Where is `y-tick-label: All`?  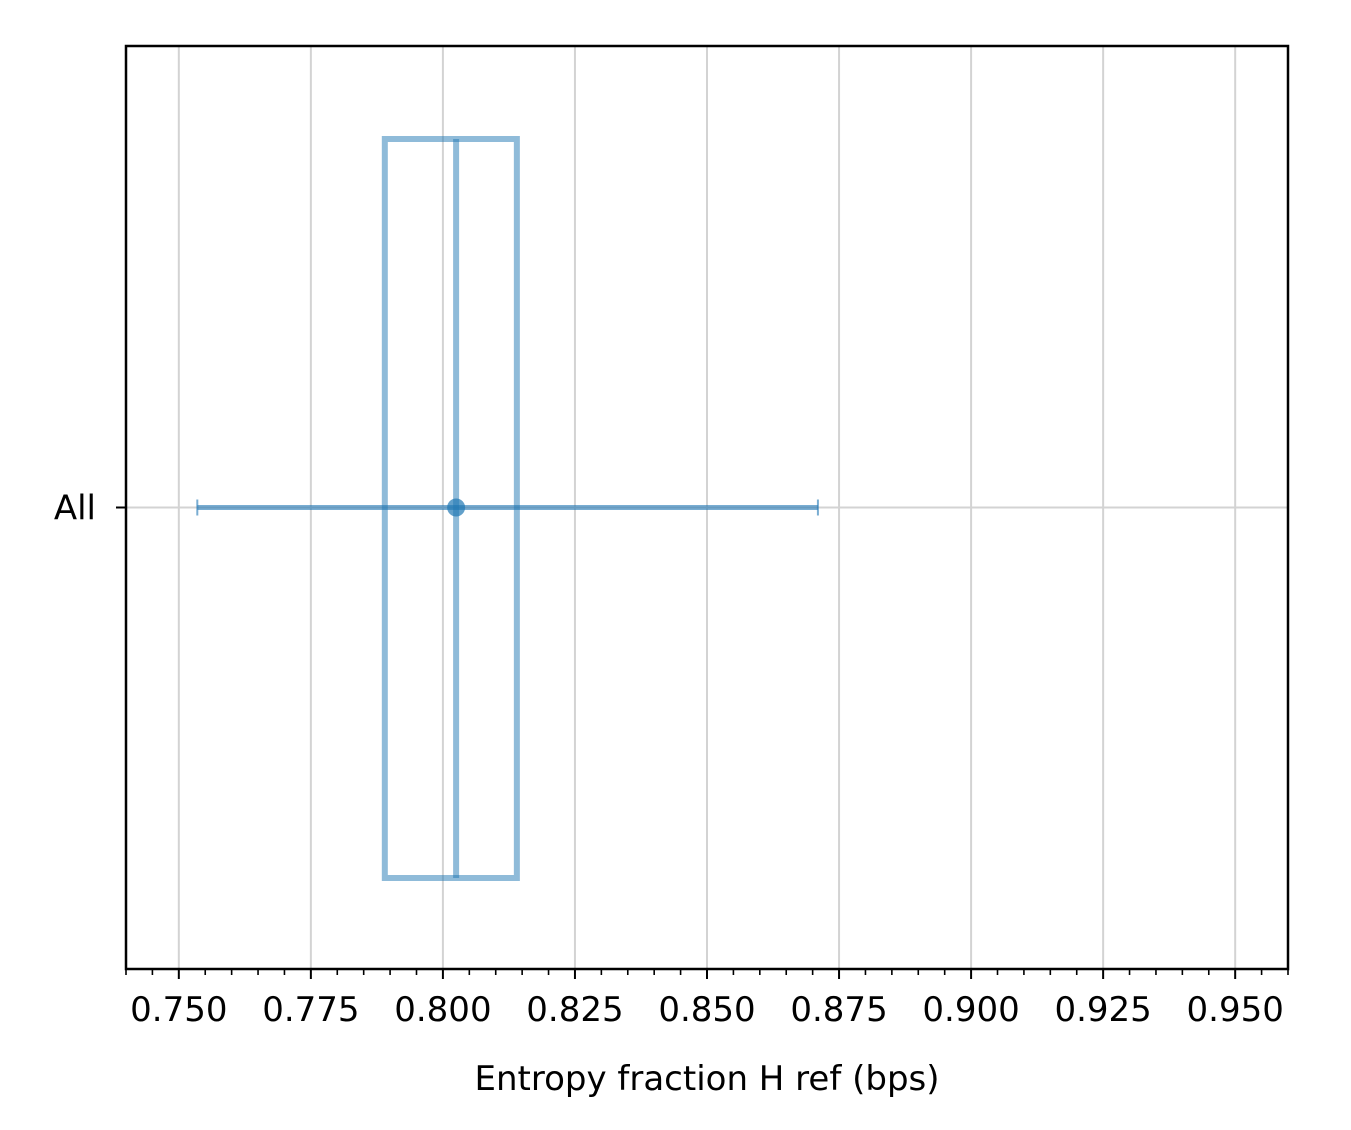
y-tick-label: All is located at coordinates (75, 509).